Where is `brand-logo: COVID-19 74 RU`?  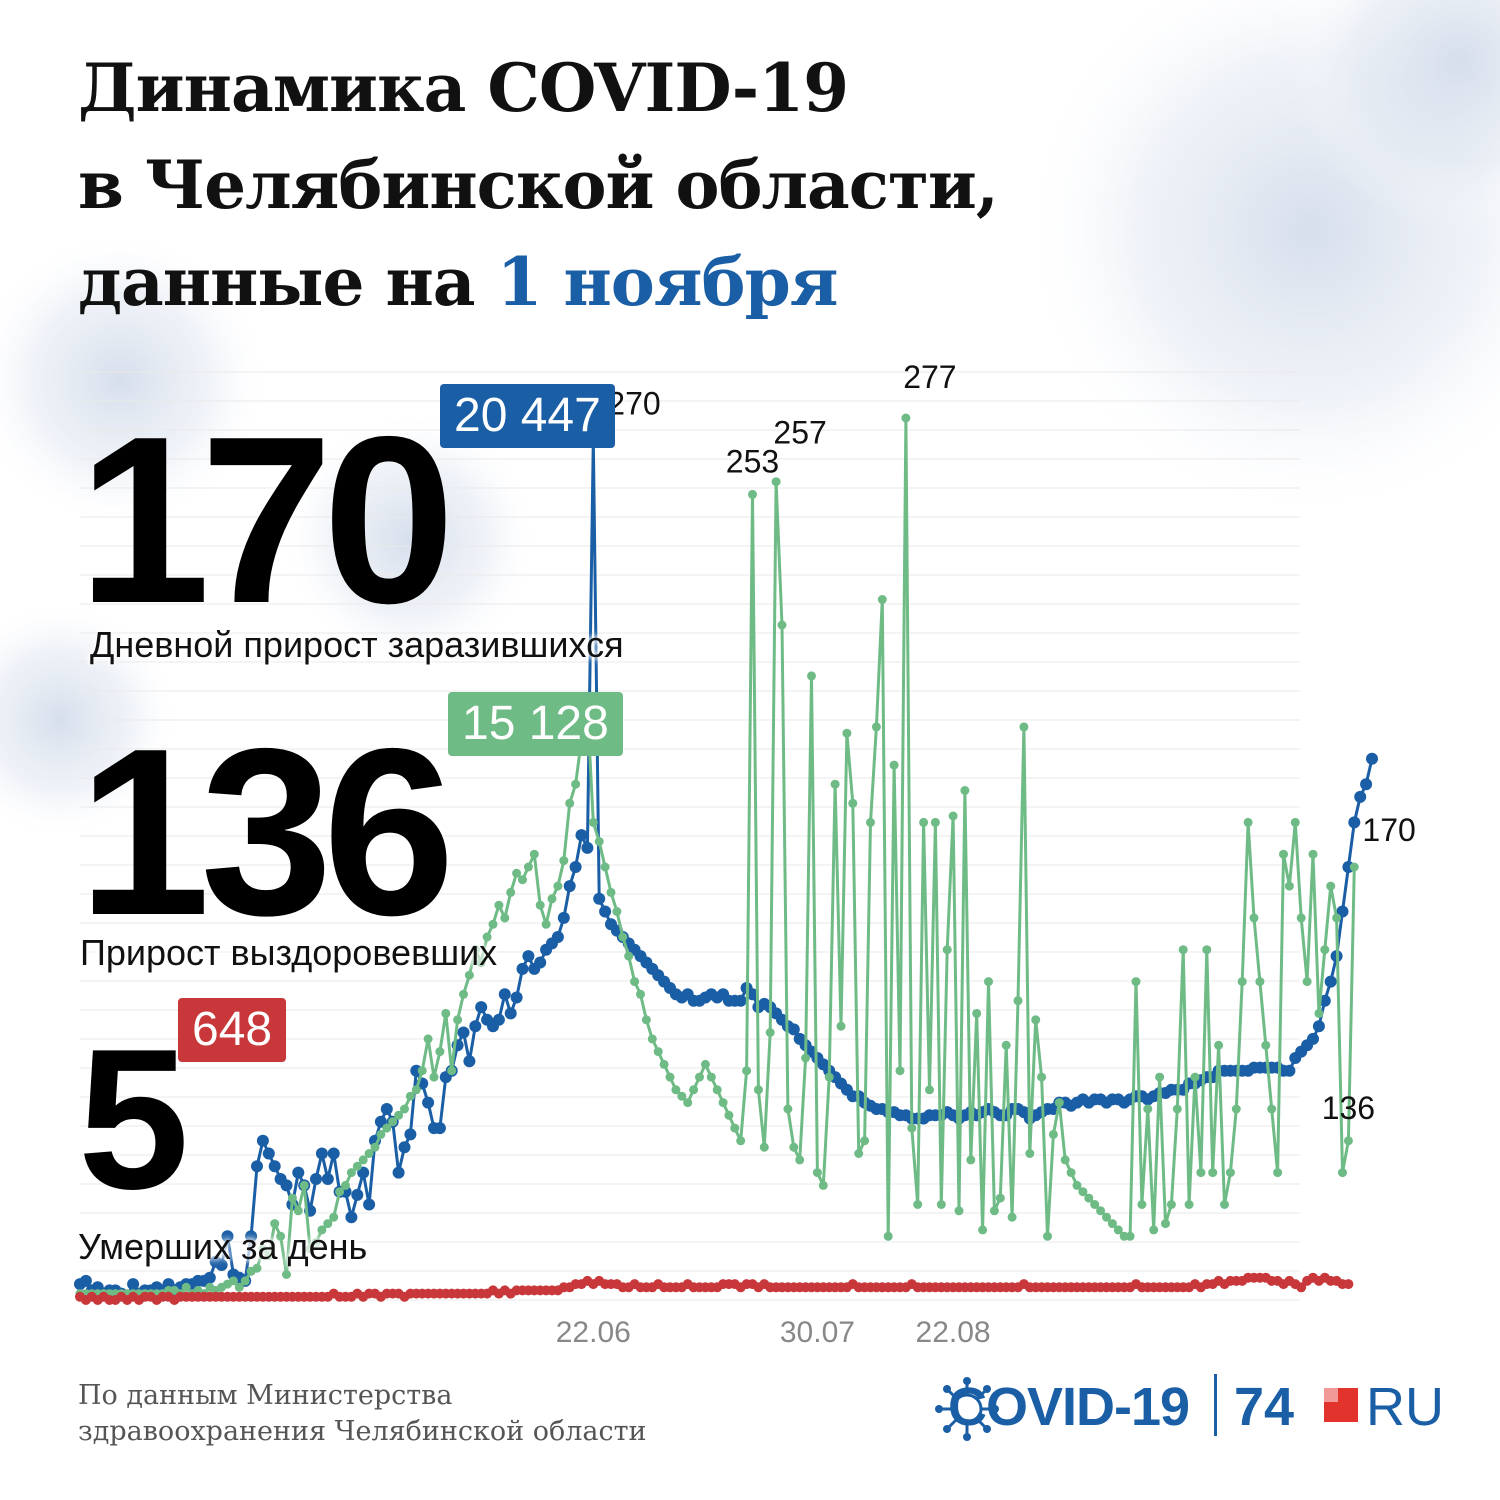
brand-logo: COVID-19 74 RU is located at coordinates (1198, 1408).